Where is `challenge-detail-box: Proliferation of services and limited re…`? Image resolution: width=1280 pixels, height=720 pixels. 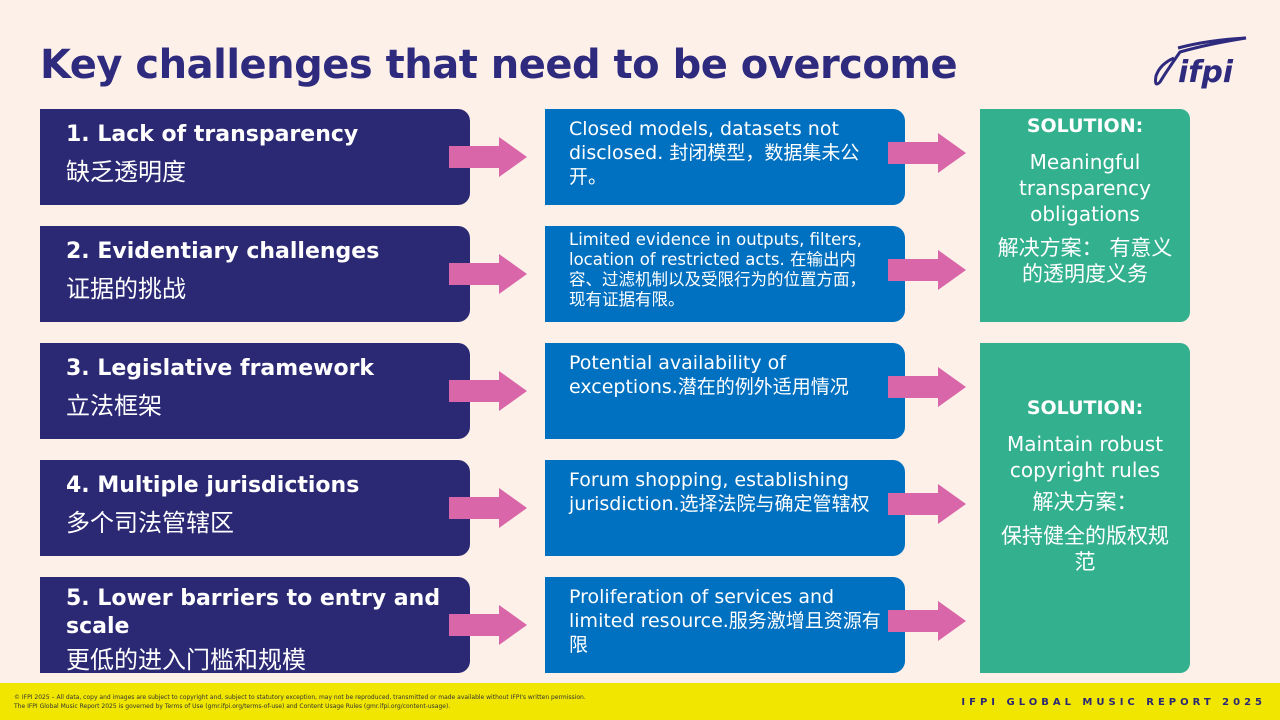 challenge-detail-box: Proliferation of services and limited re… is located at coordinates (725, 625).